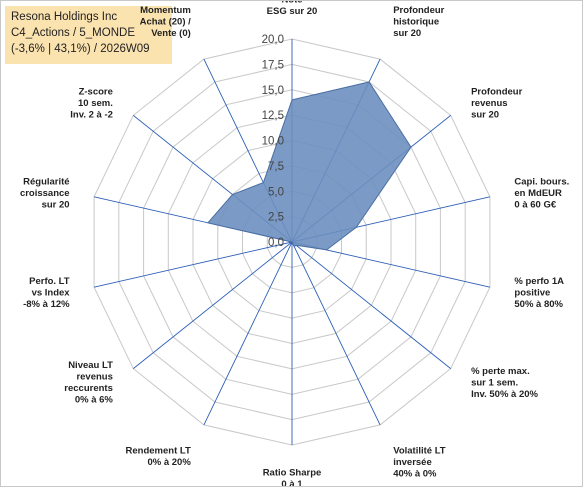  What do you see at coordinates (276, 192) in the screenshot?
I see `tick-label: 5,0` at bounding box center [276, 192].